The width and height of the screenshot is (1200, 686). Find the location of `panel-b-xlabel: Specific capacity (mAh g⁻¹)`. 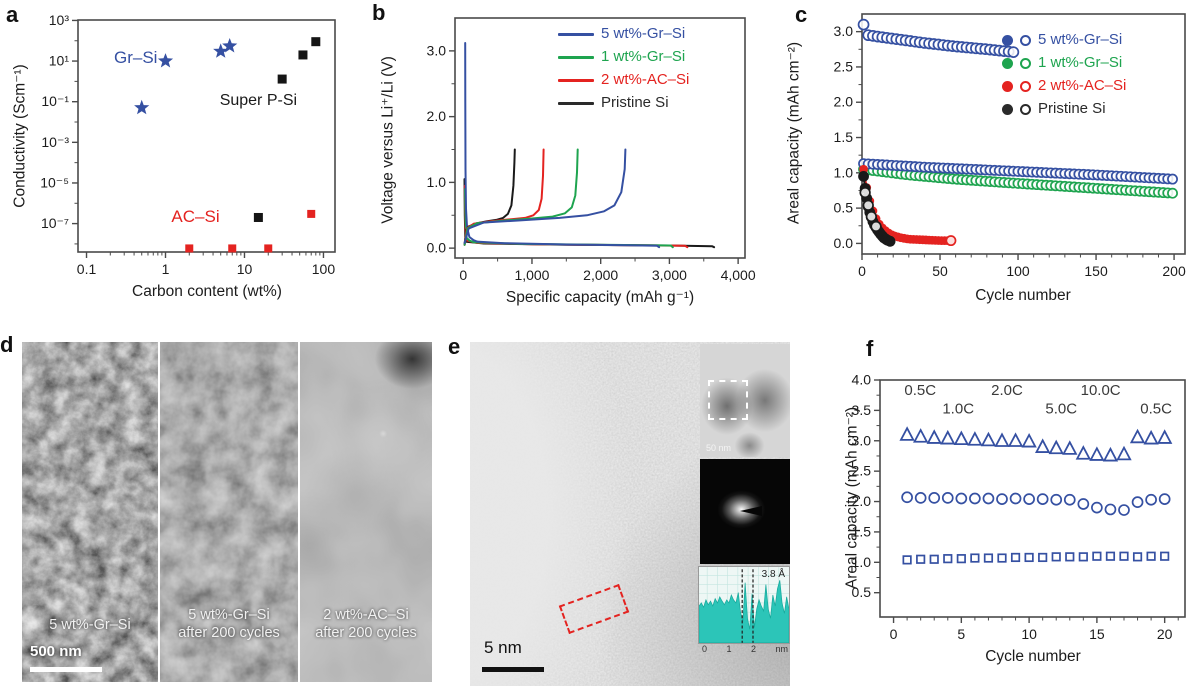

panel-b-xlabel: Specific capacity (mAh g⁻¹) is located at coordinates (600, 297).